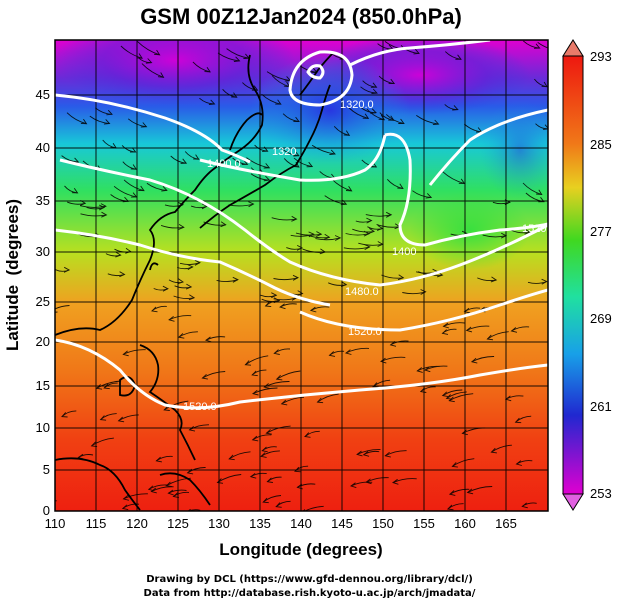  What do you see at coordinates (43, 427) in the screenshot?
I see `y-tick-label: 10` at bounding box center [43, 427].